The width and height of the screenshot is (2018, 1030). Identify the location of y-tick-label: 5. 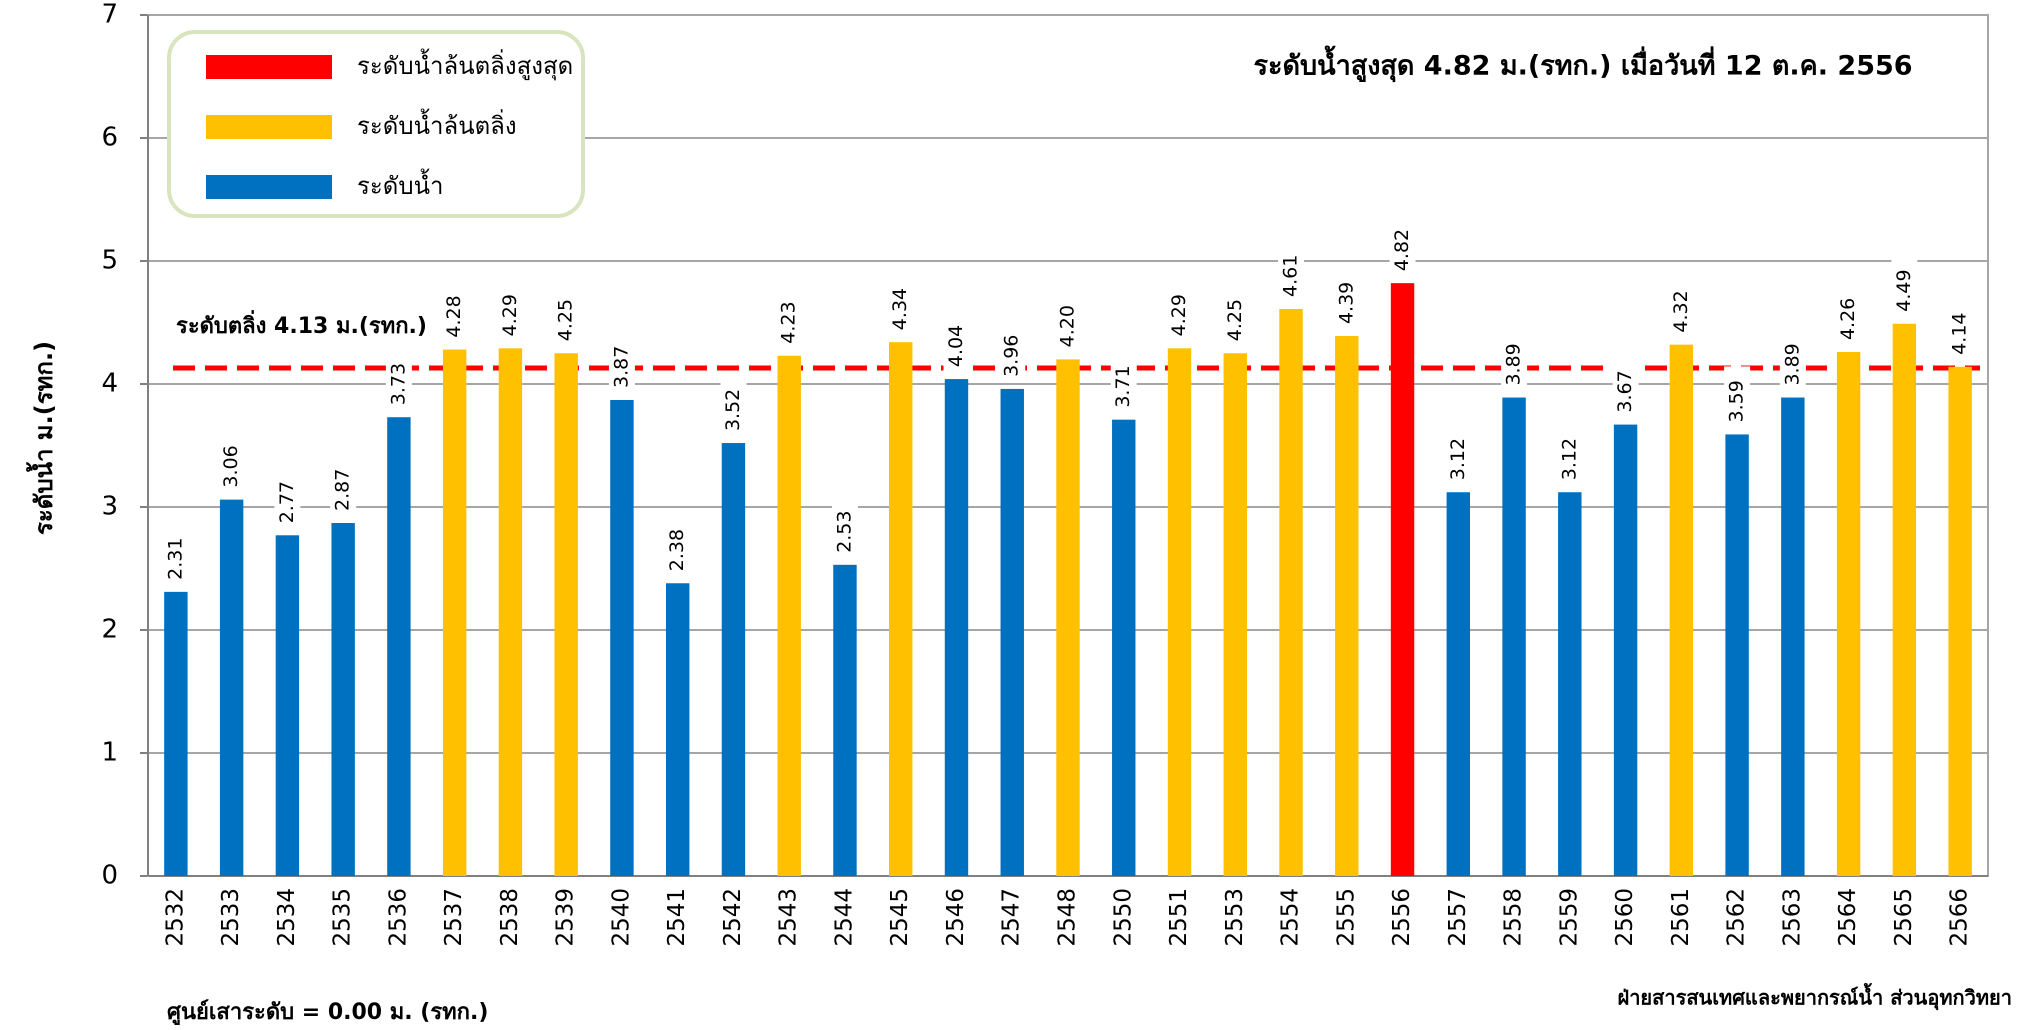
(109, 261).